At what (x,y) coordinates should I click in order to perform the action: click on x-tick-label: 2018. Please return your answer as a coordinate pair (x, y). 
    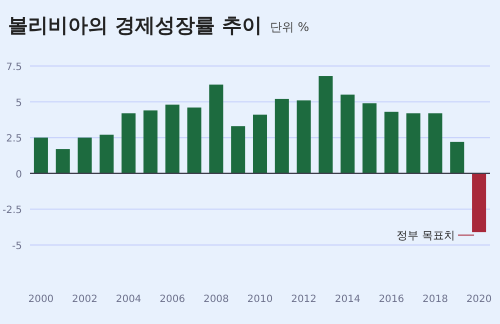
    Looking at the image, I should click on (435, 299).